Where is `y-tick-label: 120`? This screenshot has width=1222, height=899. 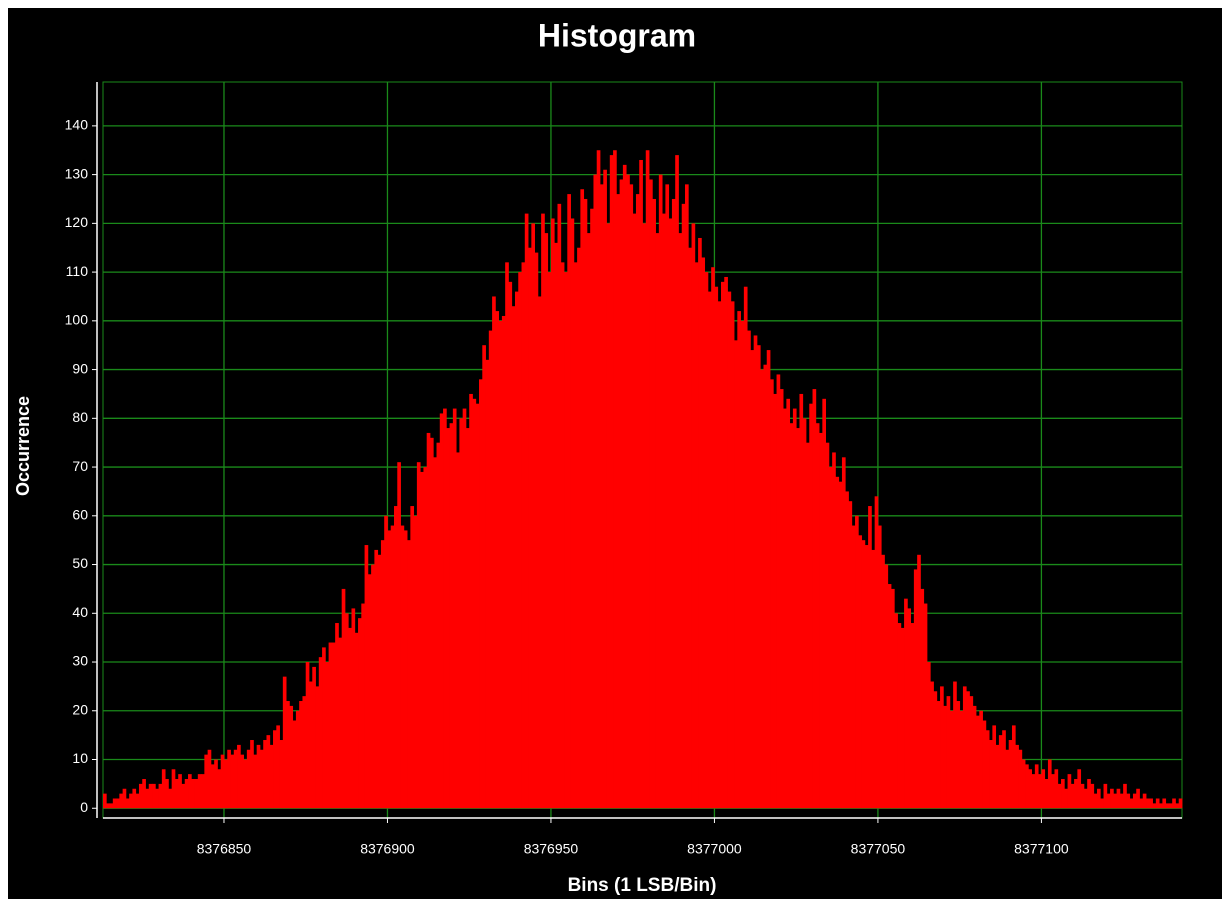 y-tick-label: 120 is located at coordinates (77, 222).